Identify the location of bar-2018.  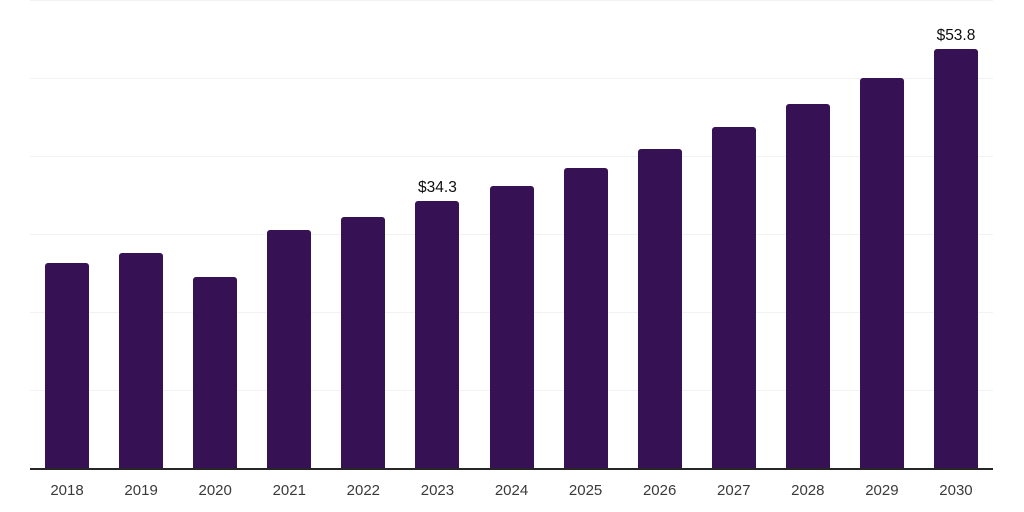
(67, 366).